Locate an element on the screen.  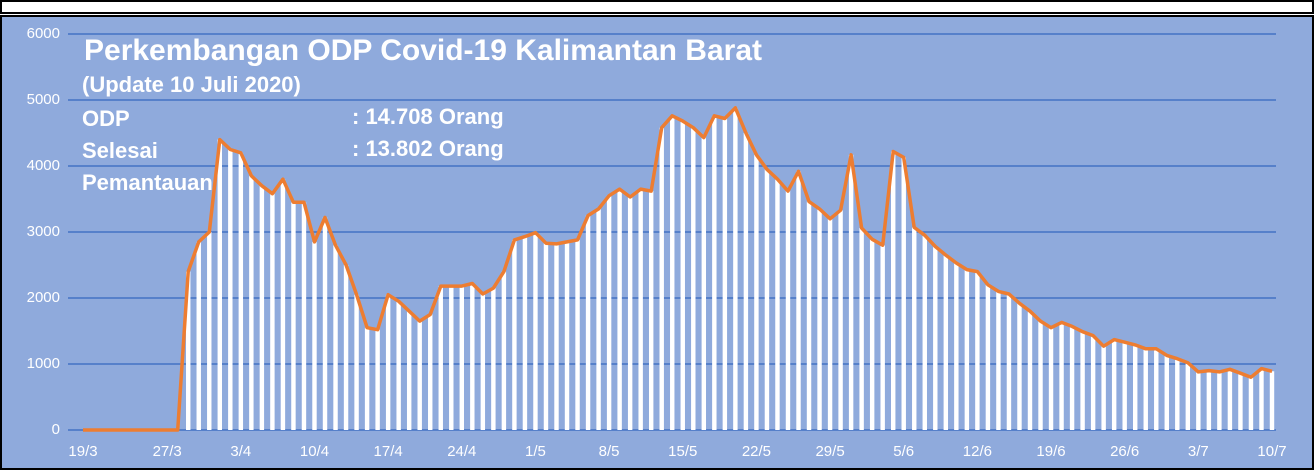
x-tick-label: 8/5 is located at coordinates (609, 451).